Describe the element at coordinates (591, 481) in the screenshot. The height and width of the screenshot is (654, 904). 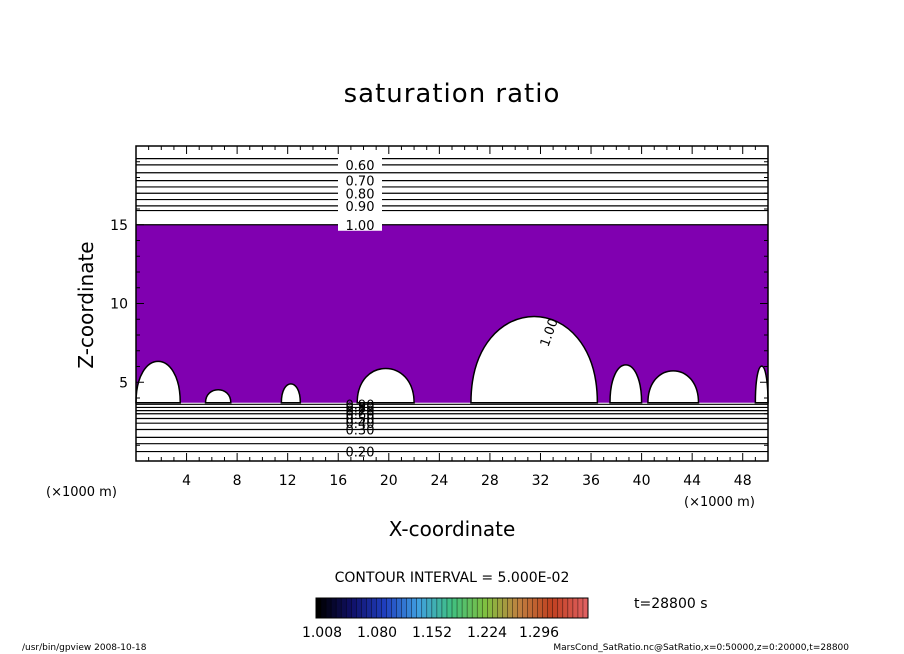
I see `x-tick-label-36: 36` at that location.